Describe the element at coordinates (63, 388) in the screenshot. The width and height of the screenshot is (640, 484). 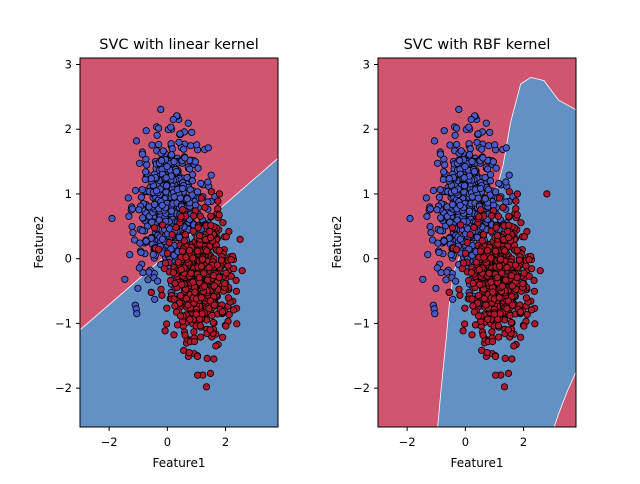
I see `y-tick-label: −2` at that location.